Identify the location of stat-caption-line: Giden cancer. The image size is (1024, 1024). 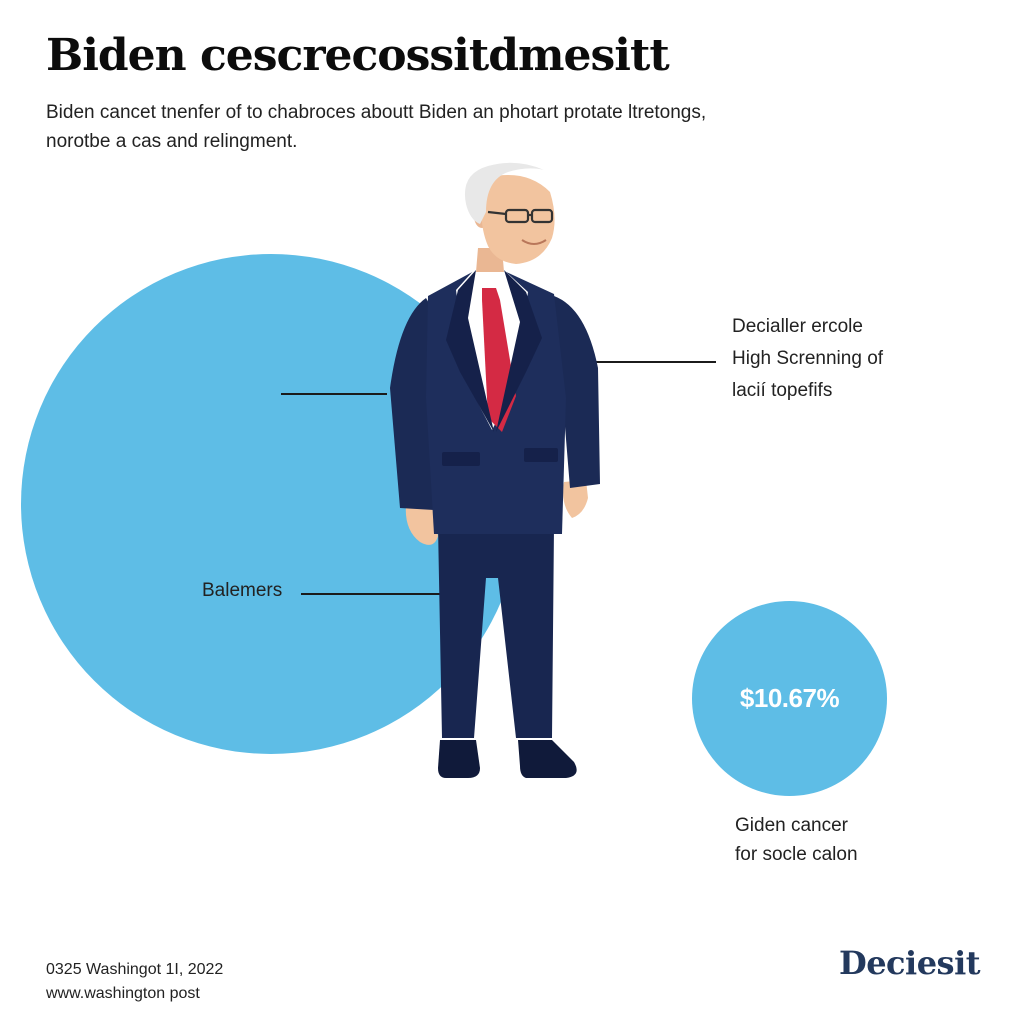
(792, 825).